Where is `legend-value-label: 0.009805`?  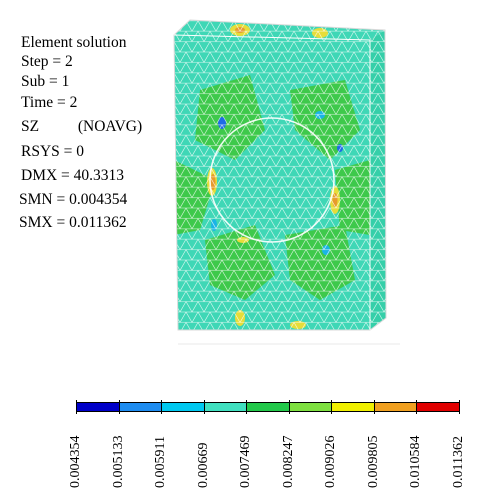
legend-value-label: 0.009805 is located at coordinates (373, 462).